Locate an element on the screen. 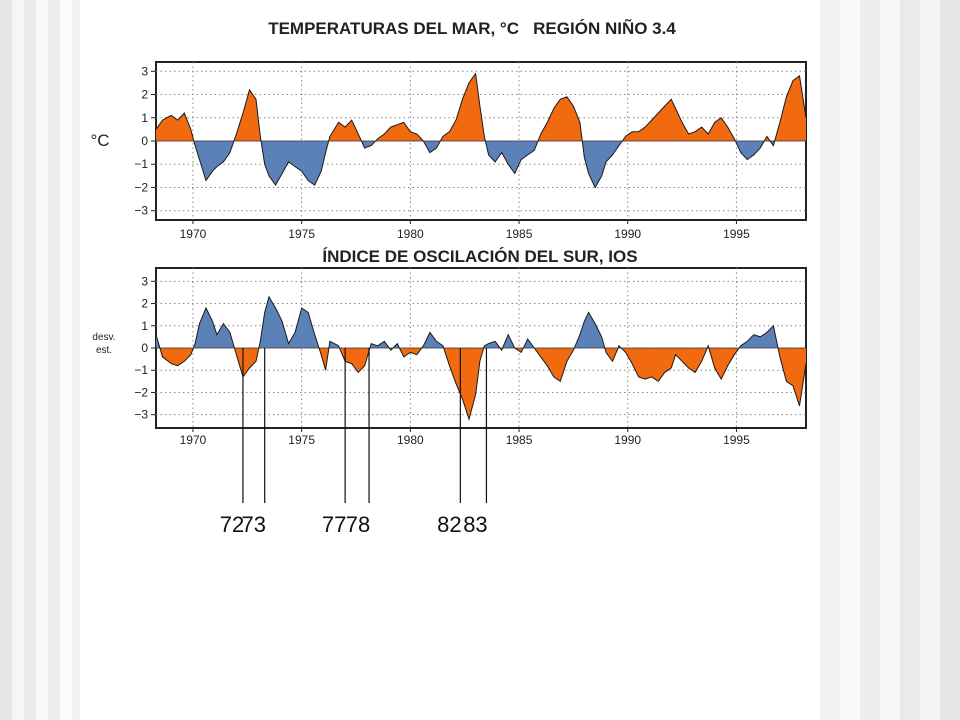  sst-chart-areas is located at coordinates (481, 130).